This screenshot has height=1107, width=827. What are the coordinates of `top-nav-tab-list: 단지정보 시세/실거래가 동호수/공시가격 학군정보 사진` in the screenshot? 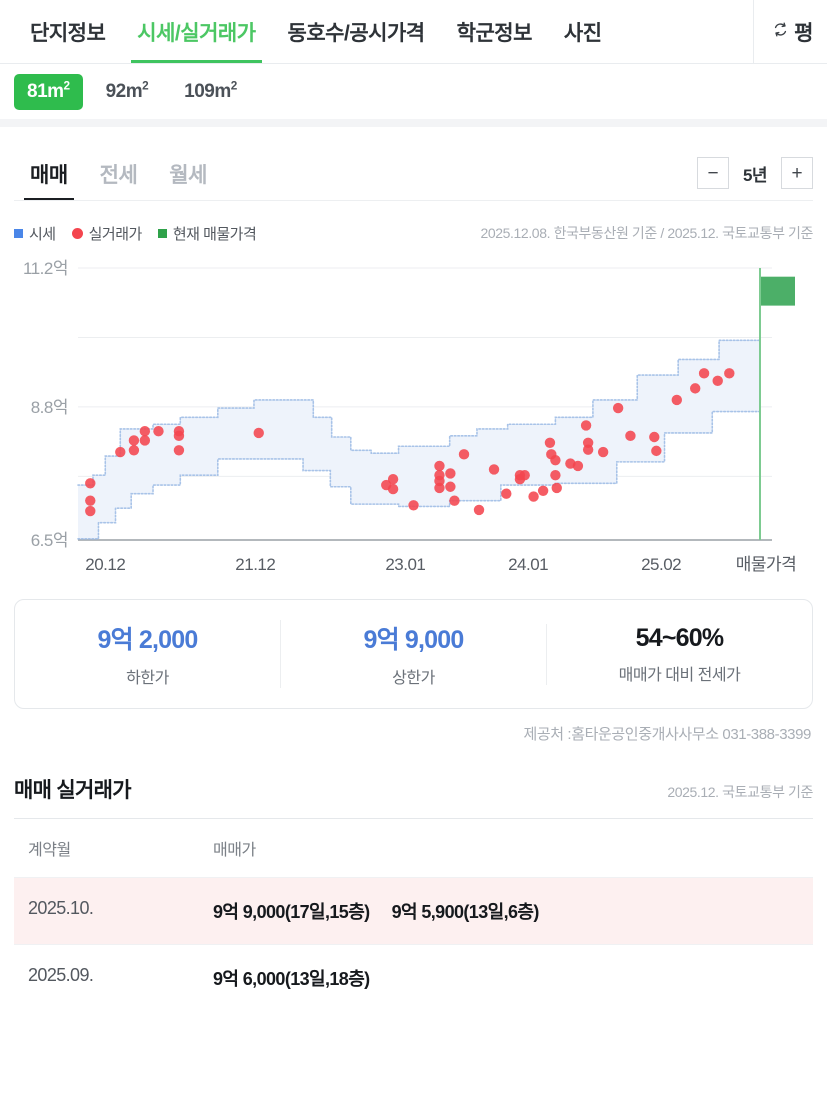 It's located at (309, 31).